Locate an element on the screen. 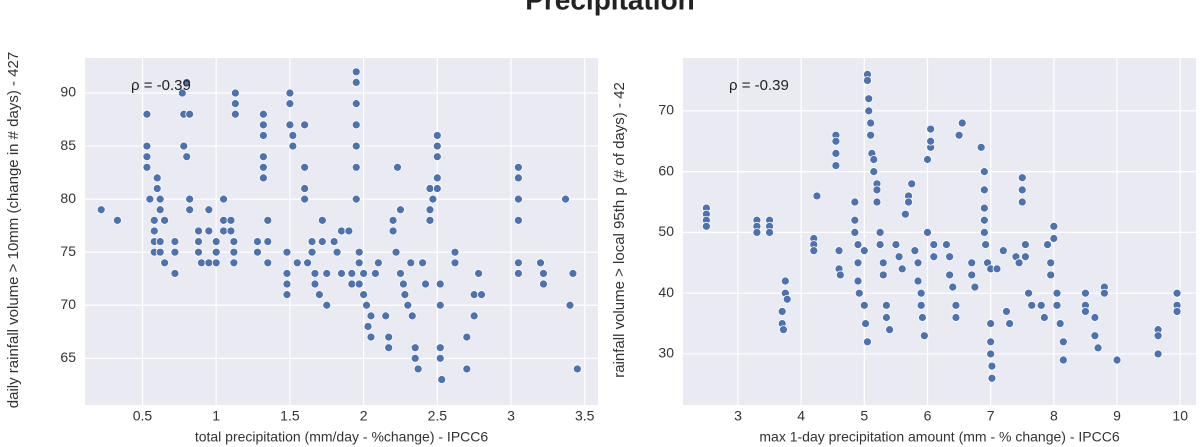 This screenshot has width=1204, height=447. x-tick-label: 2.5 is located at coordinates (438, 416).